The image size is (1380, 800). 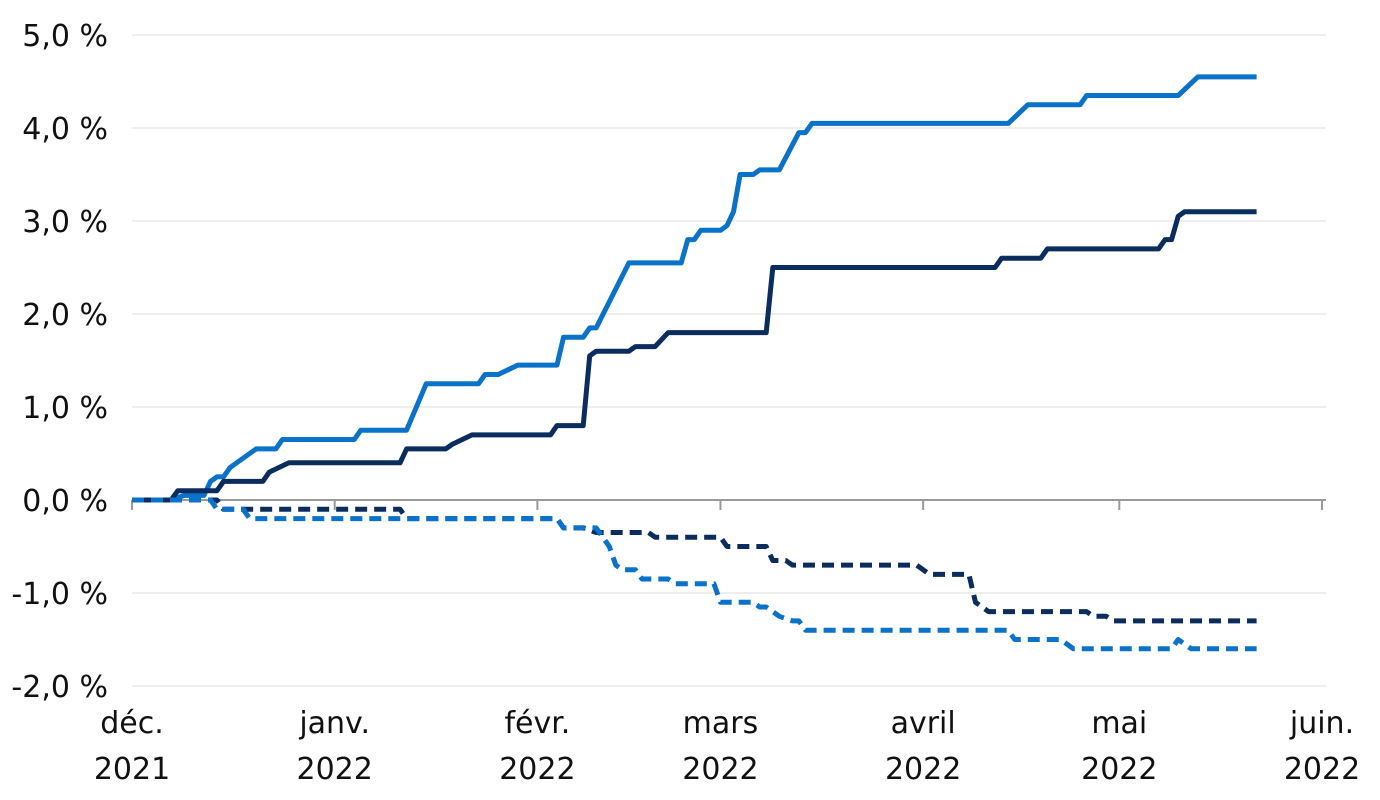 What do you see at coordinates (65, 501) in the screenshot?
I see `y-tick-label: 0,0 %` at bounding box center [65, 501].